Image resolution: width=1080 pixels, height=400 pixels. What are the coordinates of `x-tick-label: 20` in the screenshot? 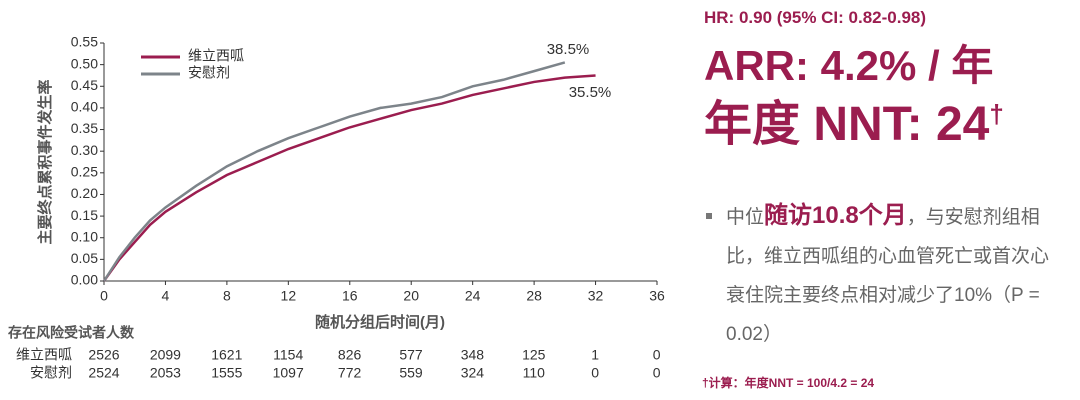 It's located at (411, 296).